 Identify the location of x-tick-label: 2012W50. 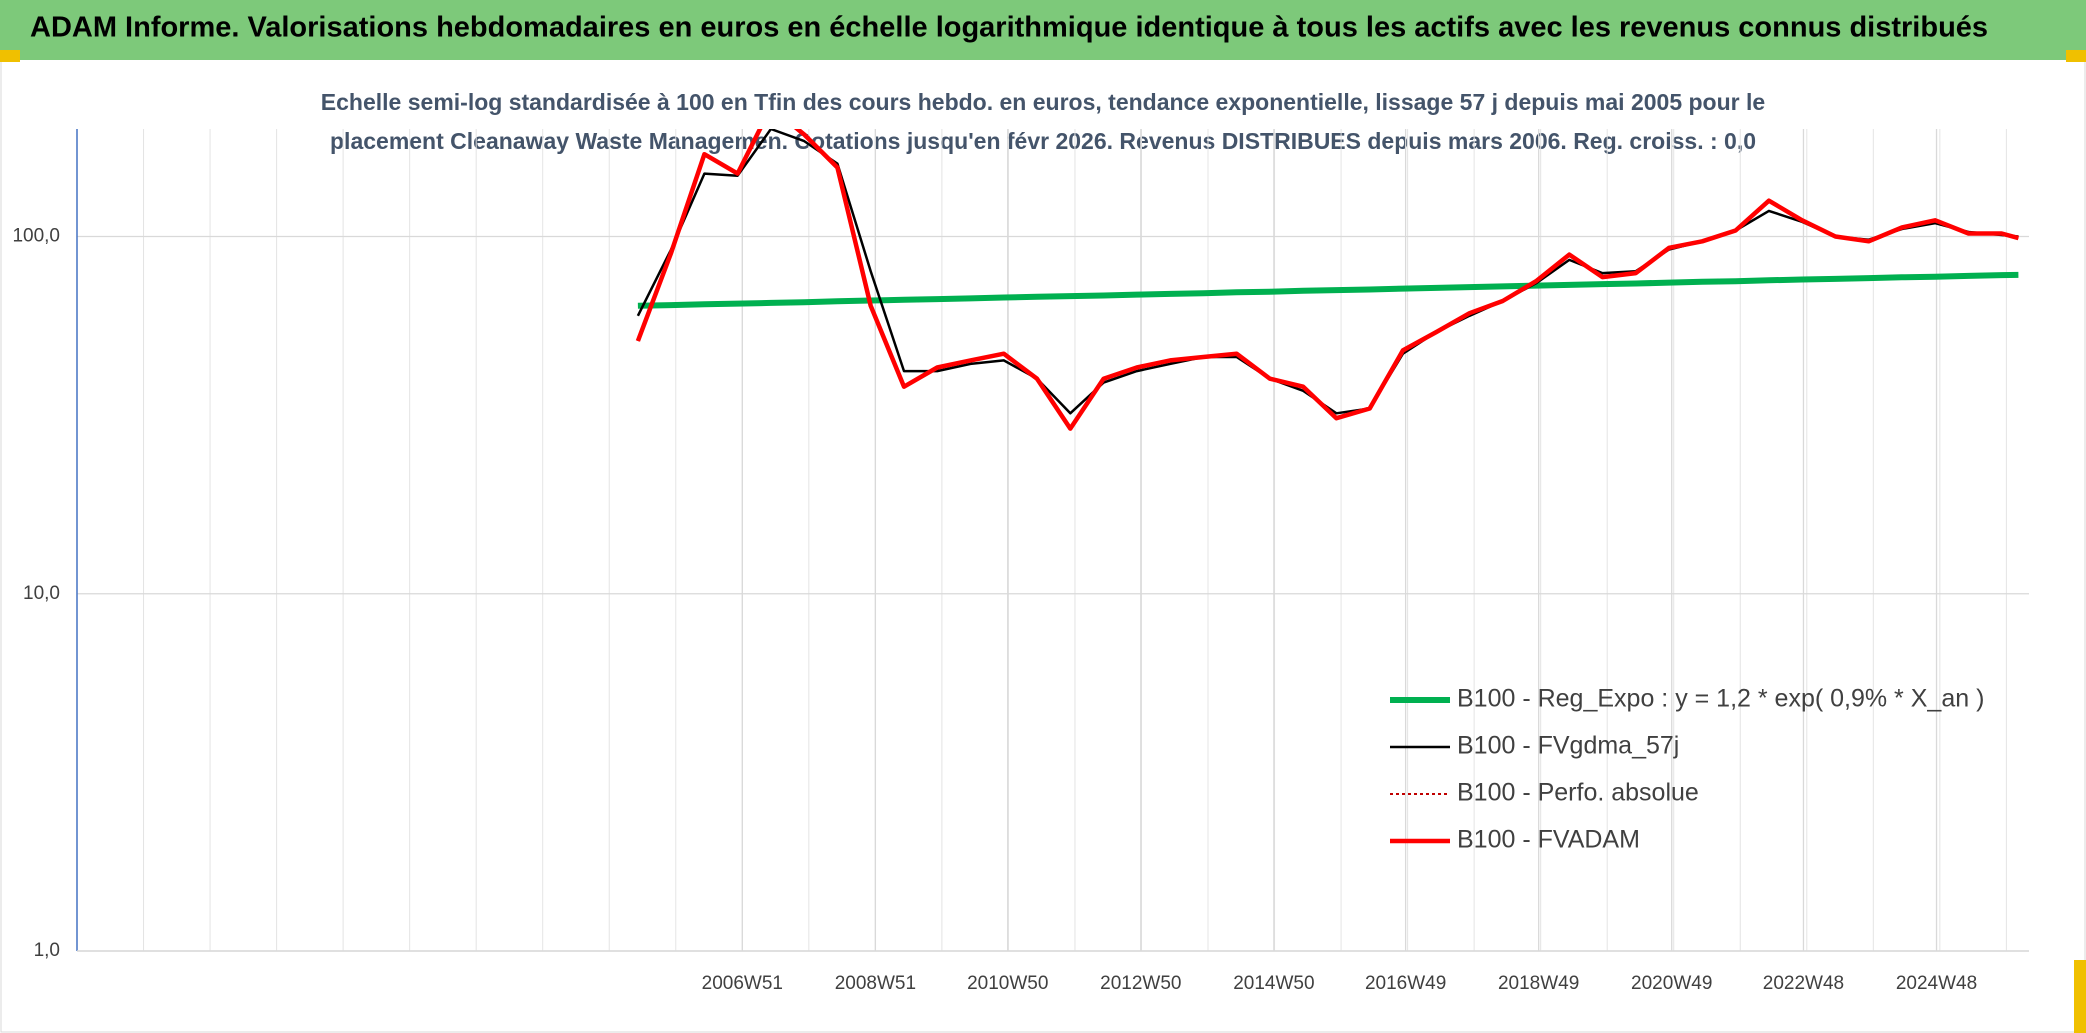
(1140, 983).